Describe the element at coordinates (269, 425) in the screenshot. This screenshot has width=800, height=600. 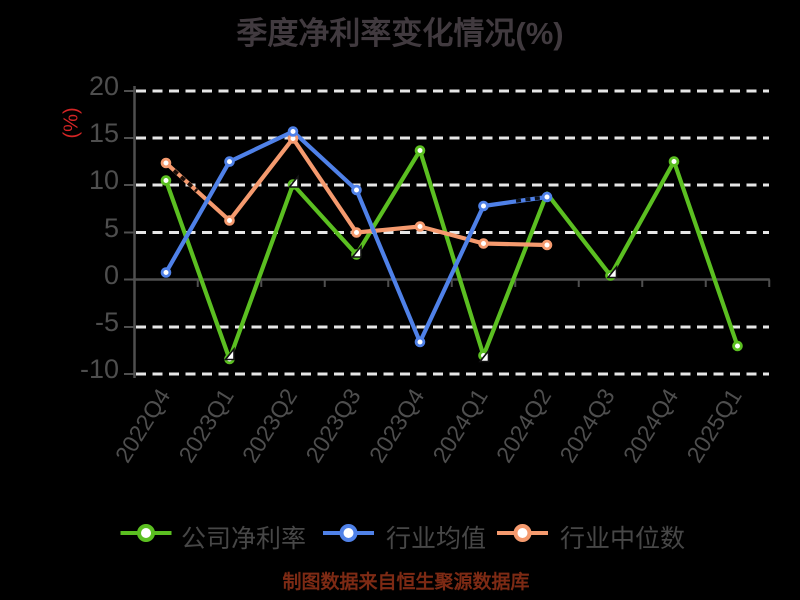
I see `svg-text: 2023Q2` at that location.